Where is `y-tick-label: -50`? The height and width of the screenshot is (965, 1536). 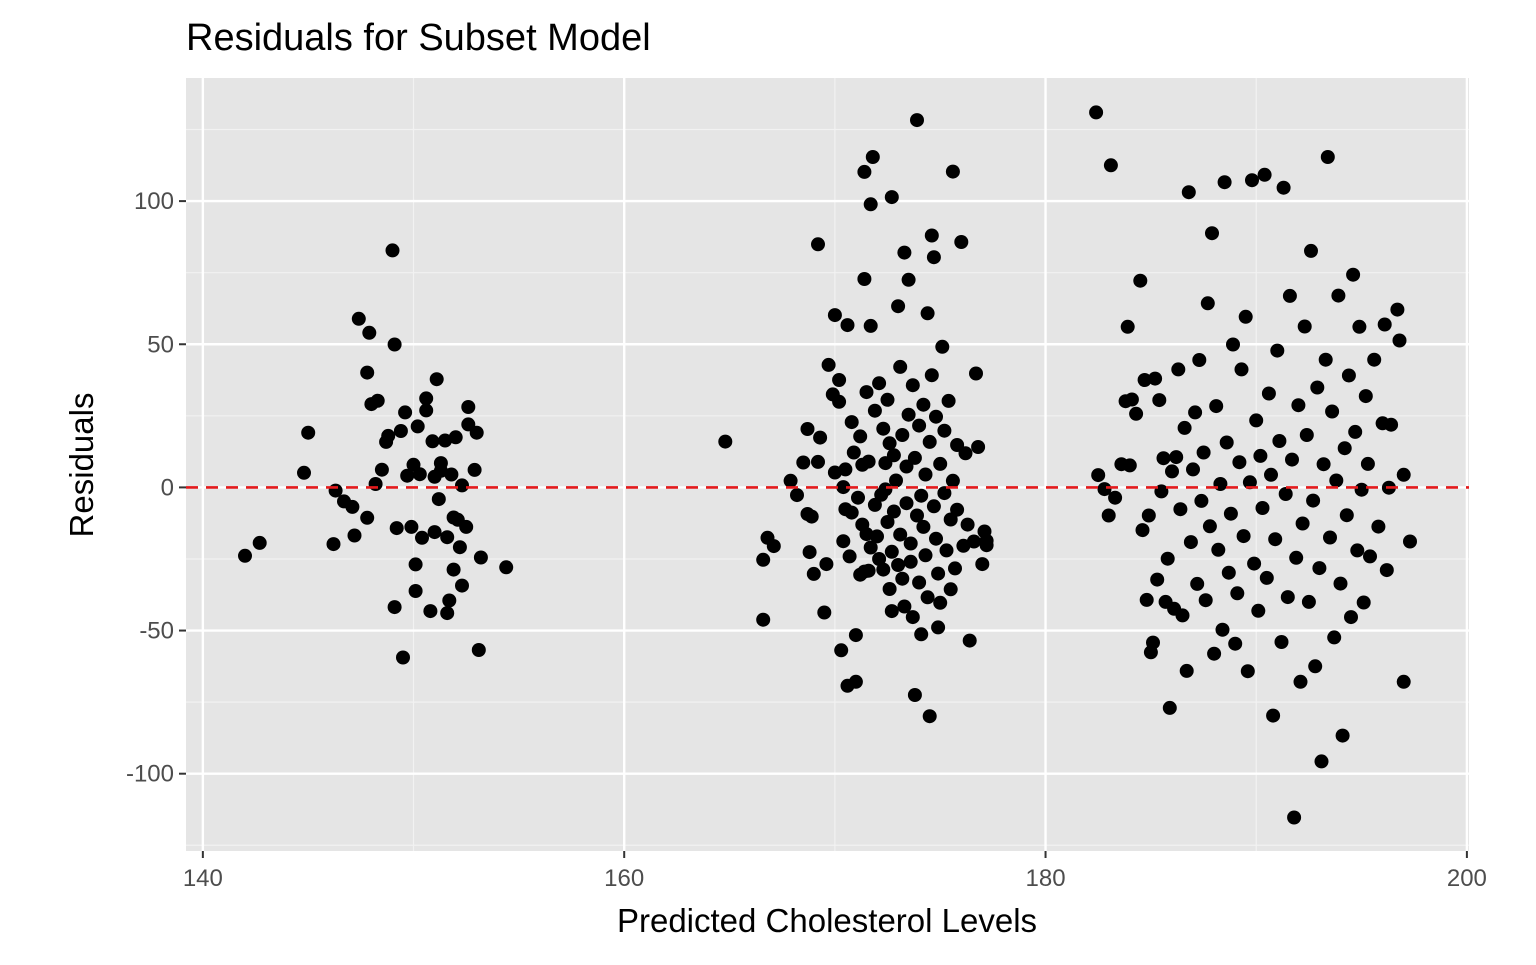 y-tick-label: -50 is located at coordinates (156, 631).